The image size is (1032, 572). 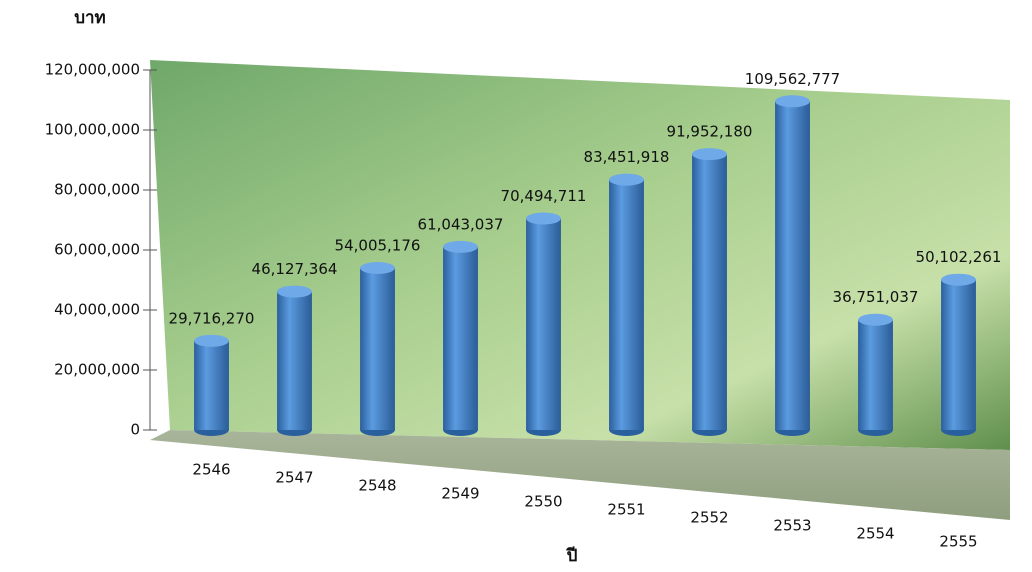 What do you see at coordinates (543, 502) in the screenshot?
I see `x-tick-label: 2550` at bounding box center [543, 502].